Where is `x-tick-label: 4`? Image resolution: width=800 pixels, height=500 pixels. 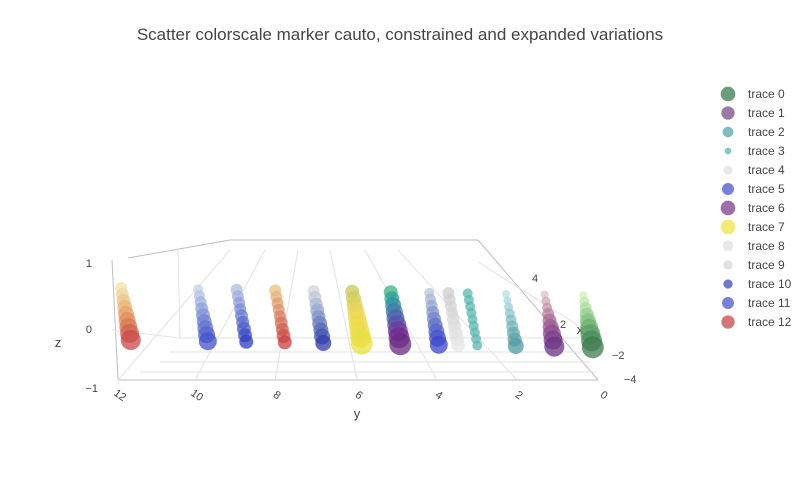
x-tick-label: 4 is located at coordinates (535, 279).